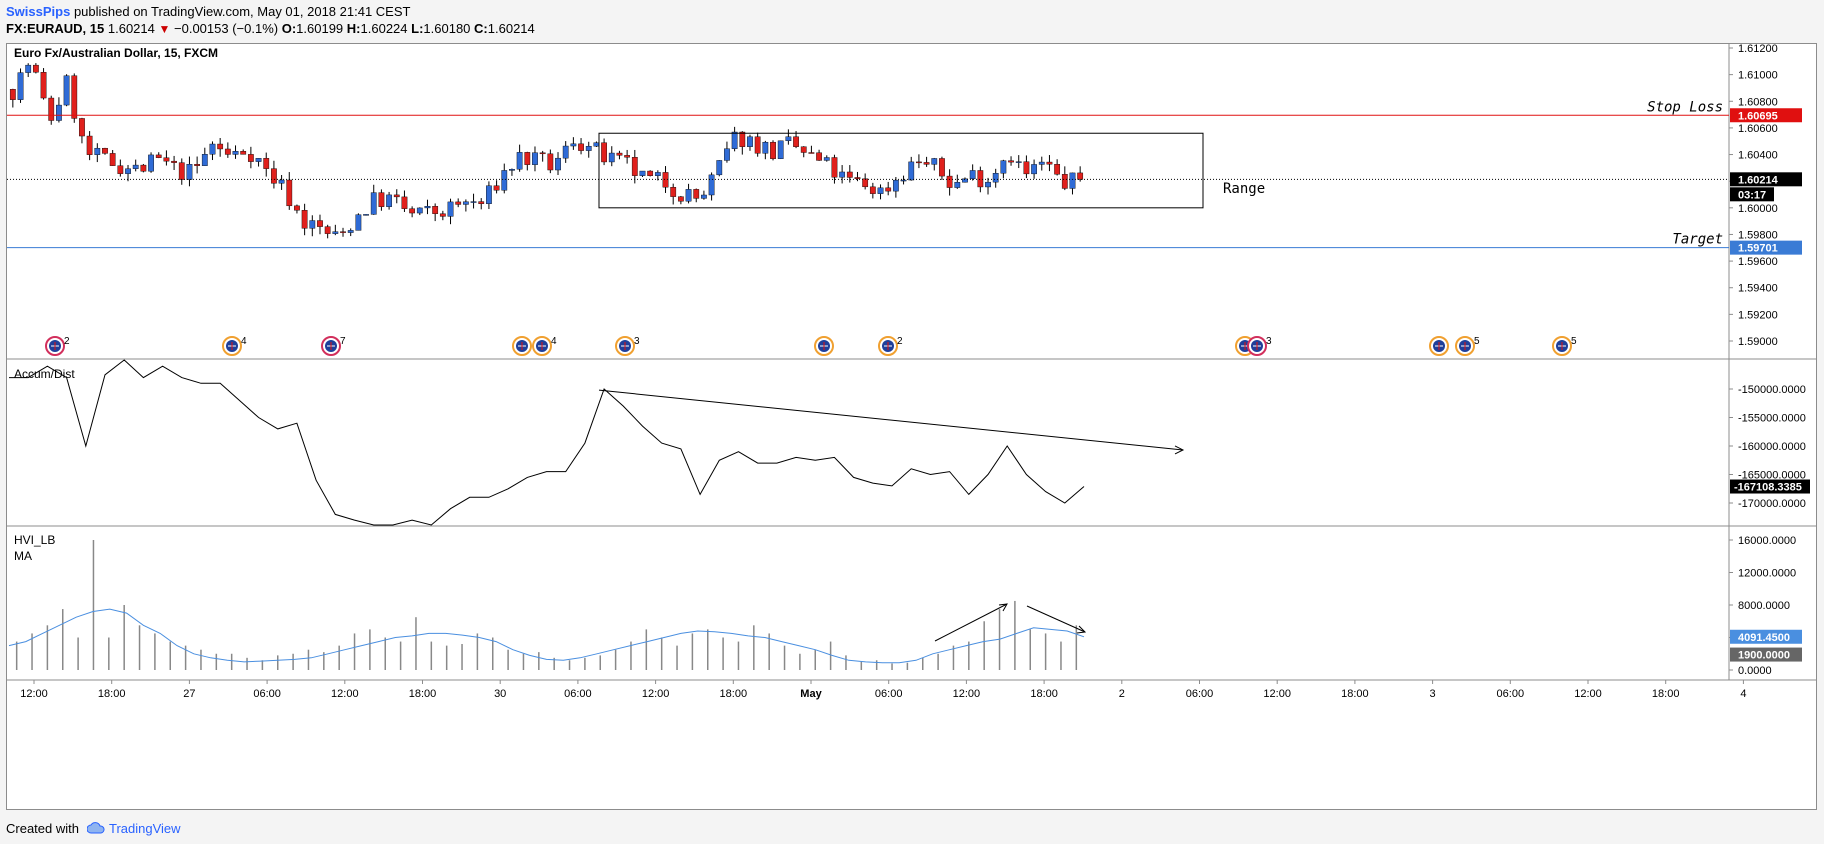 This screenshot has width=1824, height=844. What do you see at coordinates (481, 28) in the screenshot?
I see `close-label: C:` at bounding box center [481, 28].